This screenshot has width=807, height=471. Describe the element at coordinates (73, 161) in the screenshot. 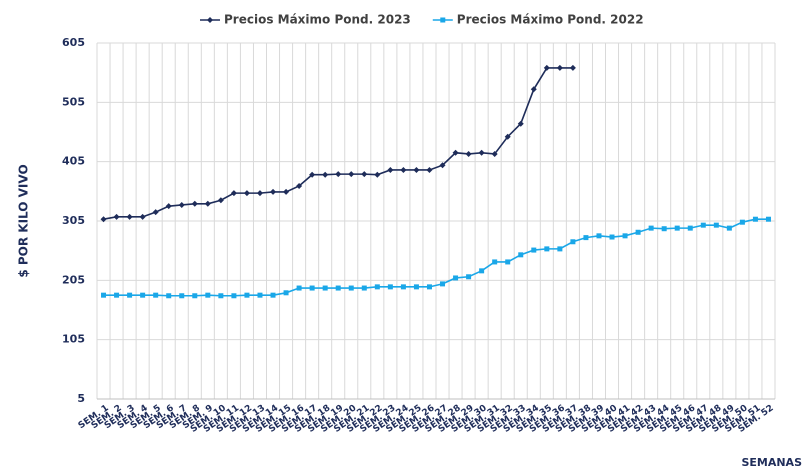

I see `y-tick-label: 405` at that location.